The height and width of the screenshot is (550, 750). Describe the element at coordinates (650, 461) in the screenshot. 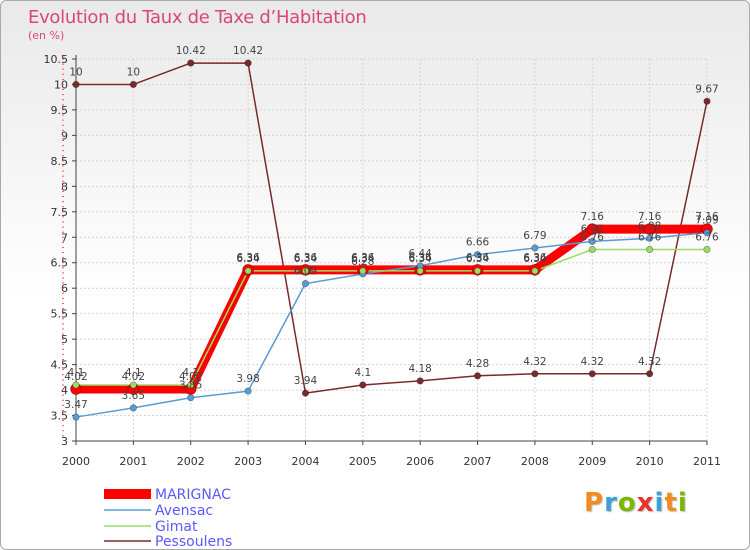

I see `x-tick-label: 2010` at that location.